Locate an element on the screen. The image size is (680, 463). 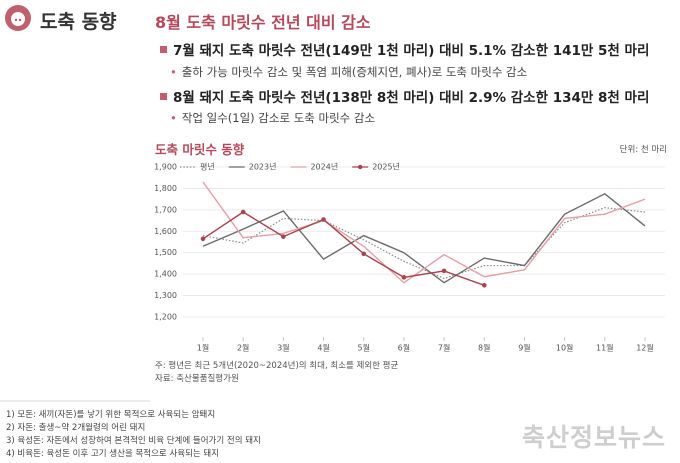
y-tick-label: 1,300 is located at coordinates (165, 295).